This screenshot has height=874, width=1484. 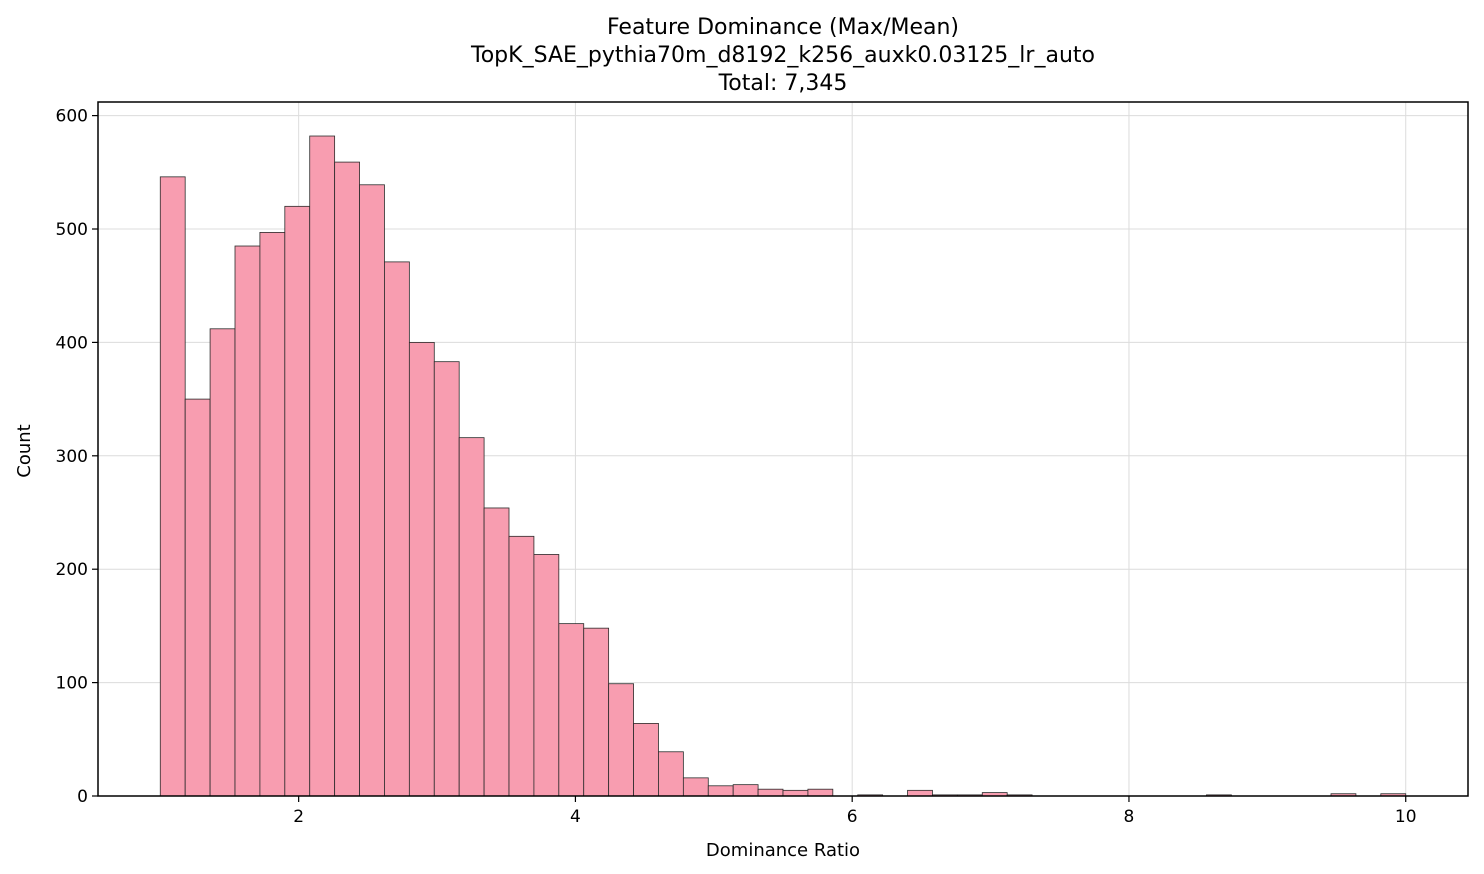 I want to click on x-tick-label: 6, so click(x=852, y=817).